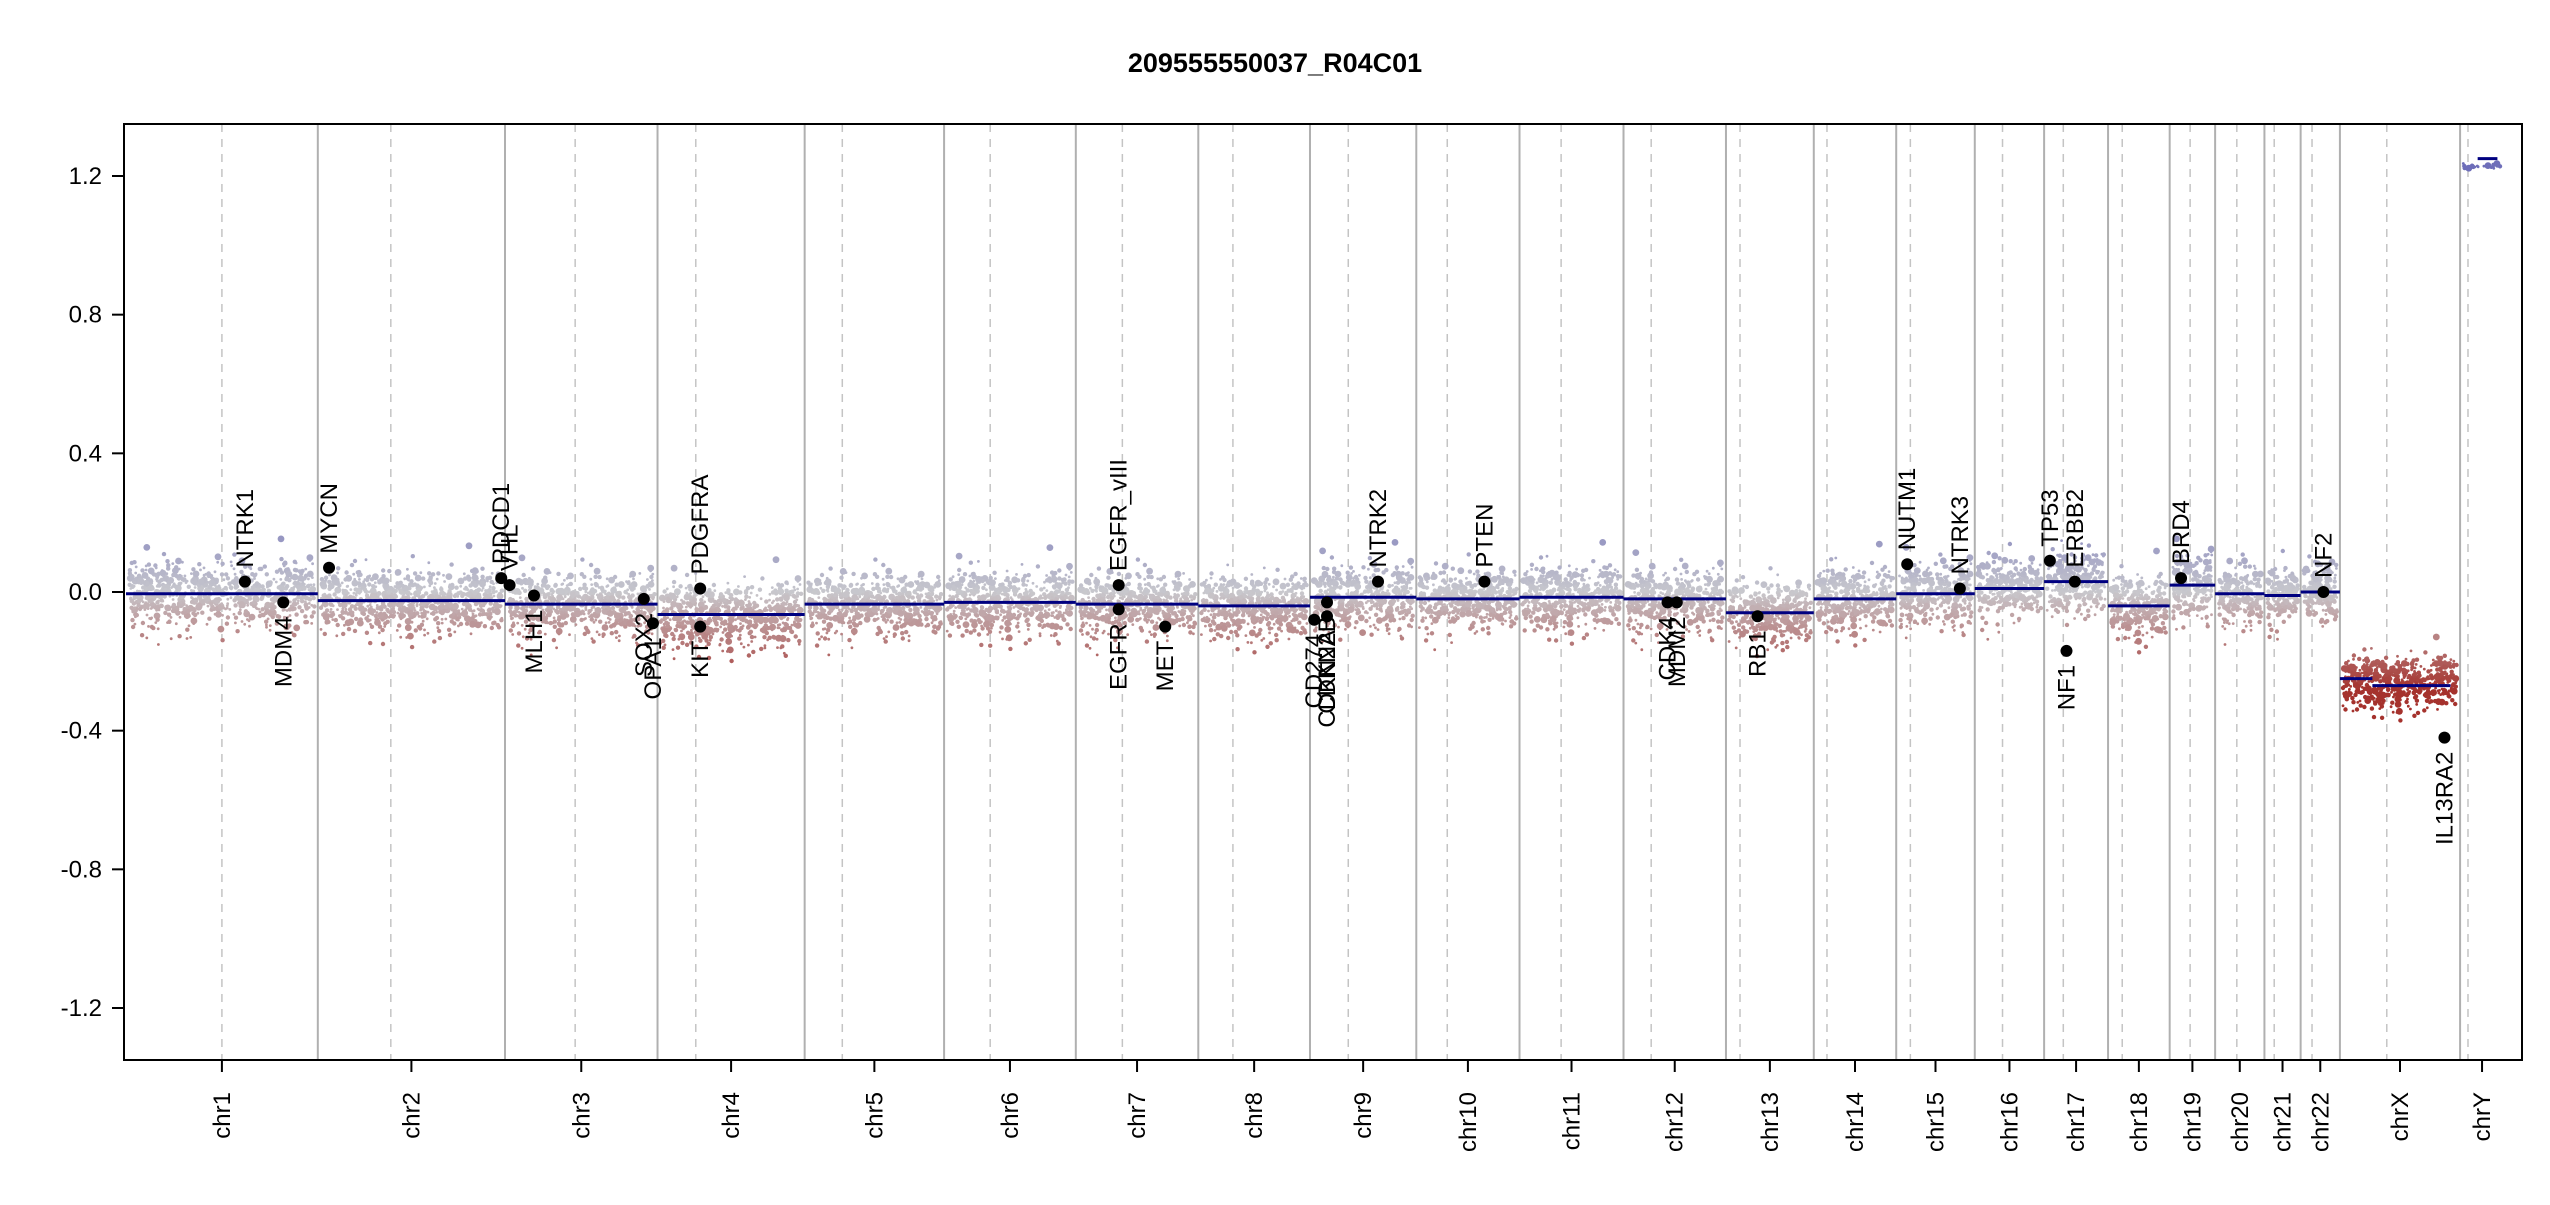 The width and height of the screenshot is (2550, 1205). I want to click on chart-title: 209555550037_R04C01, so click(1275, 63).